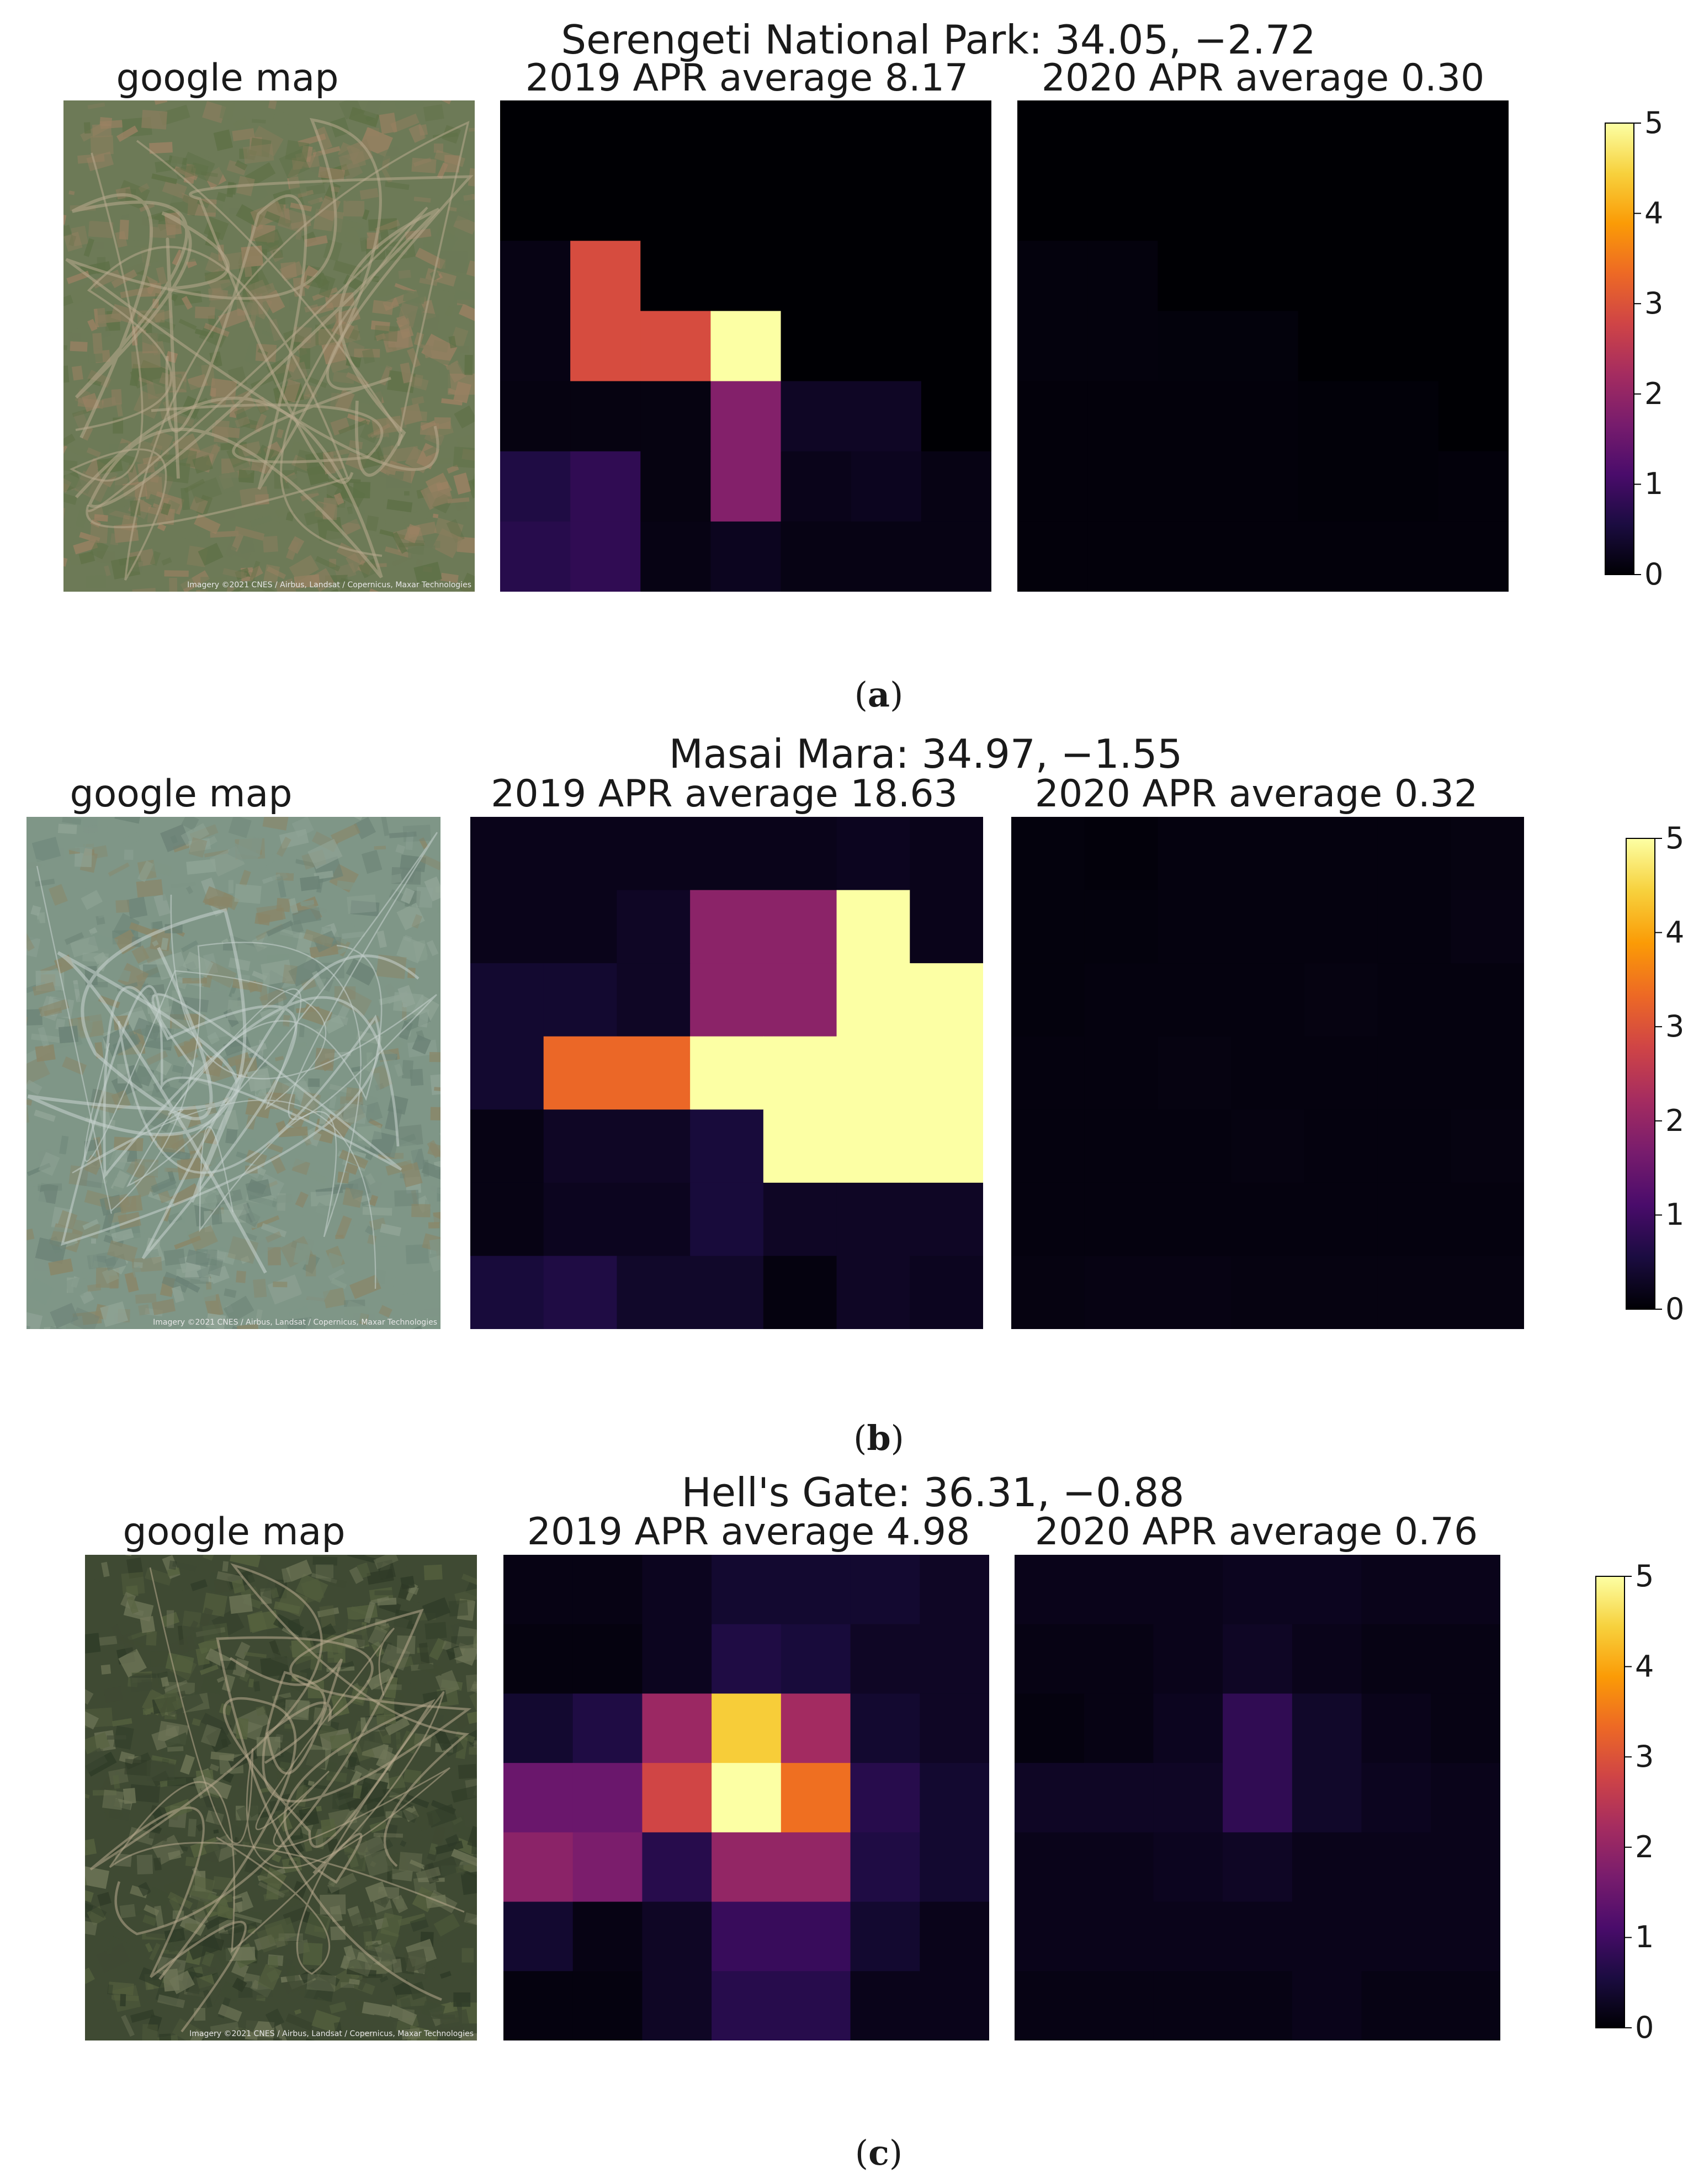 The height and width of the screenshot is (2184, 1704). Describe the element at coordinates (1649, 1802) in the screenshot. I see `panel-c-colorbar: 0 1 2 3 4 5` at that location.